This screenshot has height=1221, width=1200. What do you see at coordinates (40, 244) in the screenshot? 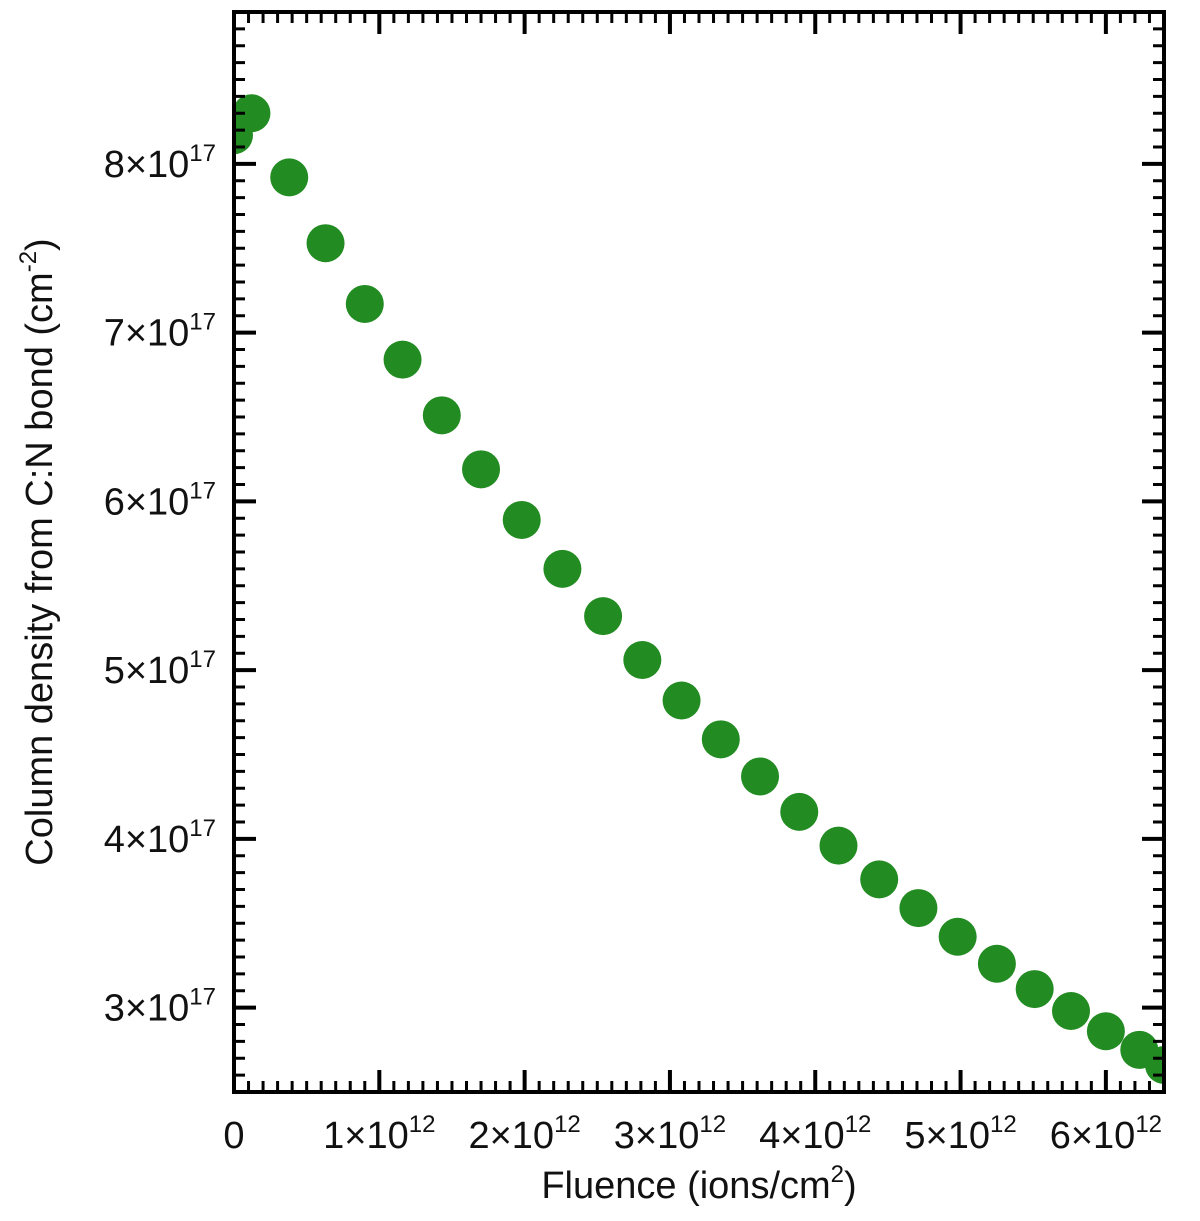
I see `y-axis-title-end: )` at bounding box center [40, 244].